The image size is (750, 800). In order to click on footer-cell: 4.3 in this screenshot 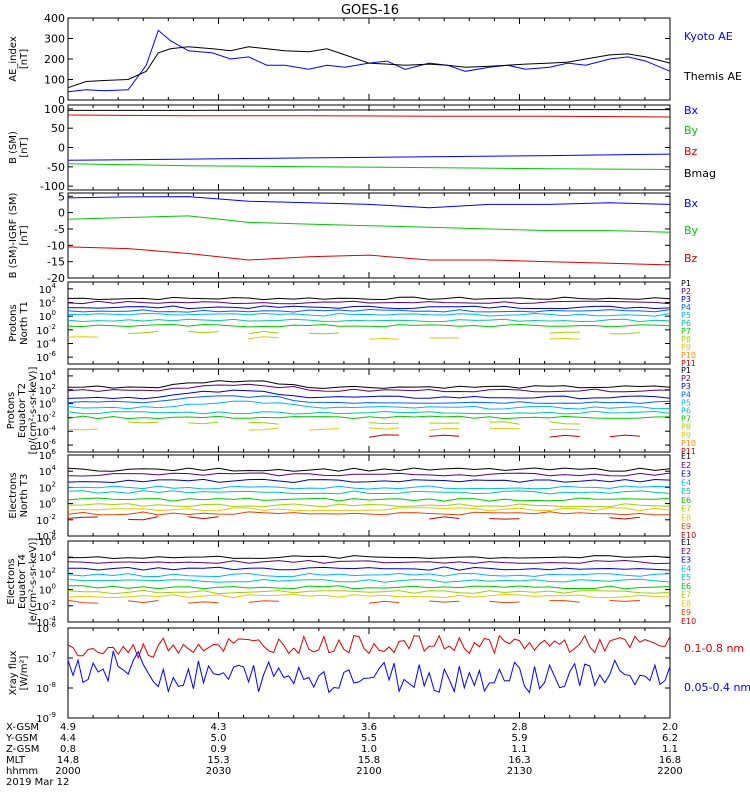, I will do `click(219, 727)`.